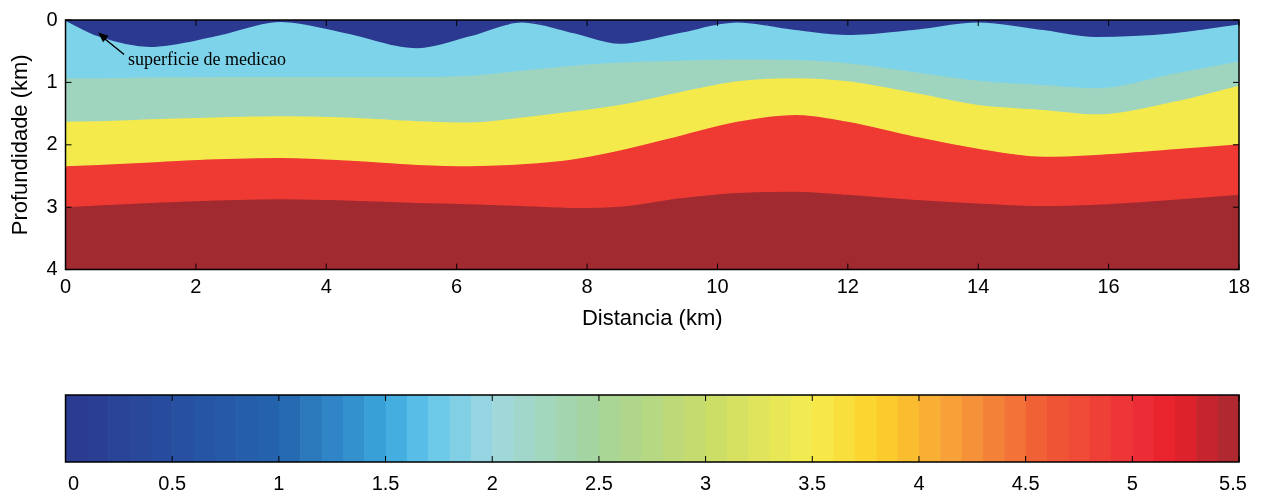 Image resolution: width=1267 pixels, height=504 pixels. Describe the element at coordinates (812, 482) in the screenshot. I see `color-bar-label: 3.5` at that location.